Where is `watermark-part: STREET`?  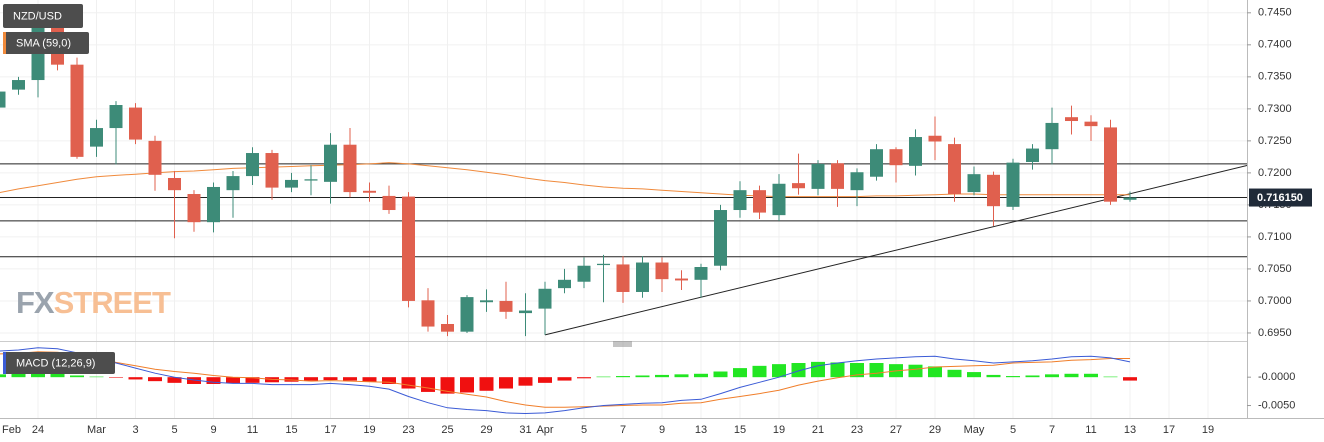
watermark-part: STREET is located at coordinates (112, 302).